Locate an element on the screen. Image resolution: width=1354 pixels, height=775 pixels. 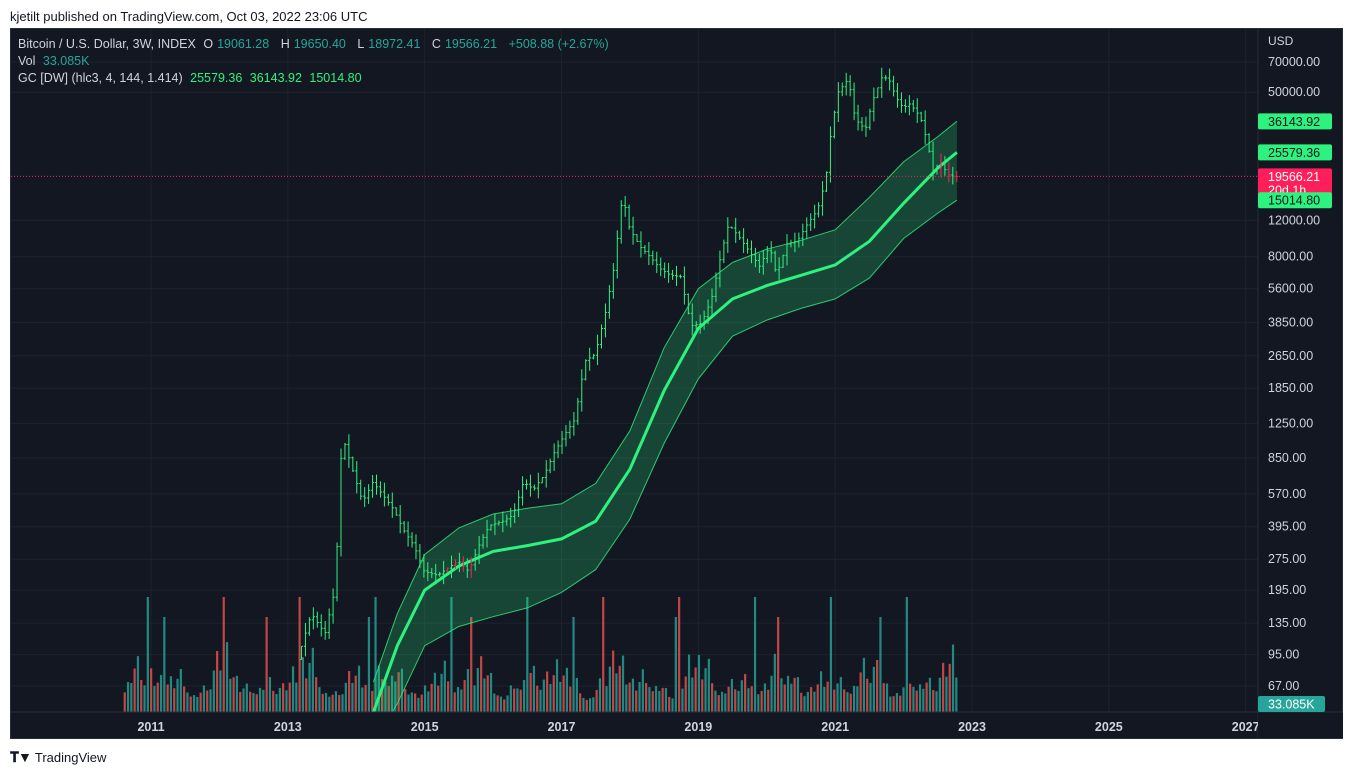
y-tick-label: 850.00 is located at coordinates (1287, 458).